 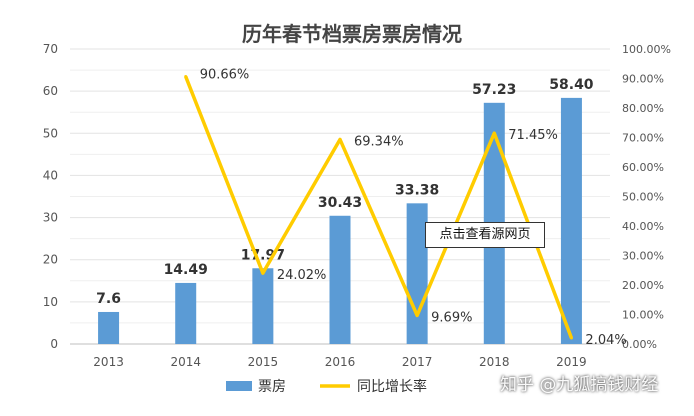 I want to click on x-tick-label: 2014, so click(x=185, y=362).